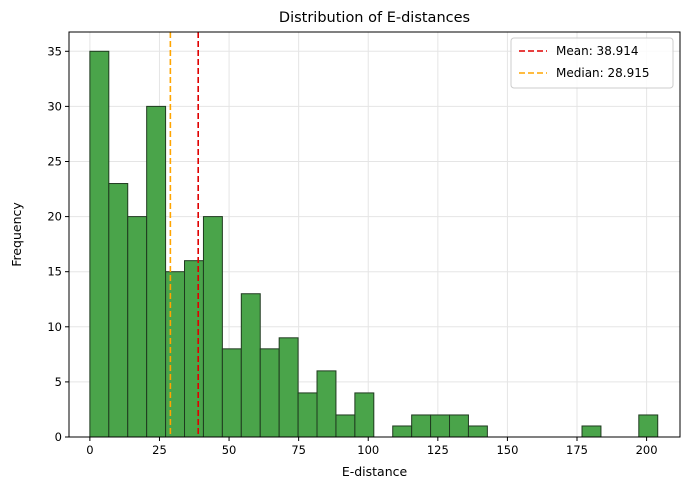 The width and height of the screenshot is (690, 490). Describe the element at coordinates (298, 450) in the screenshot. I see `x-tick-label: 75` at that location.